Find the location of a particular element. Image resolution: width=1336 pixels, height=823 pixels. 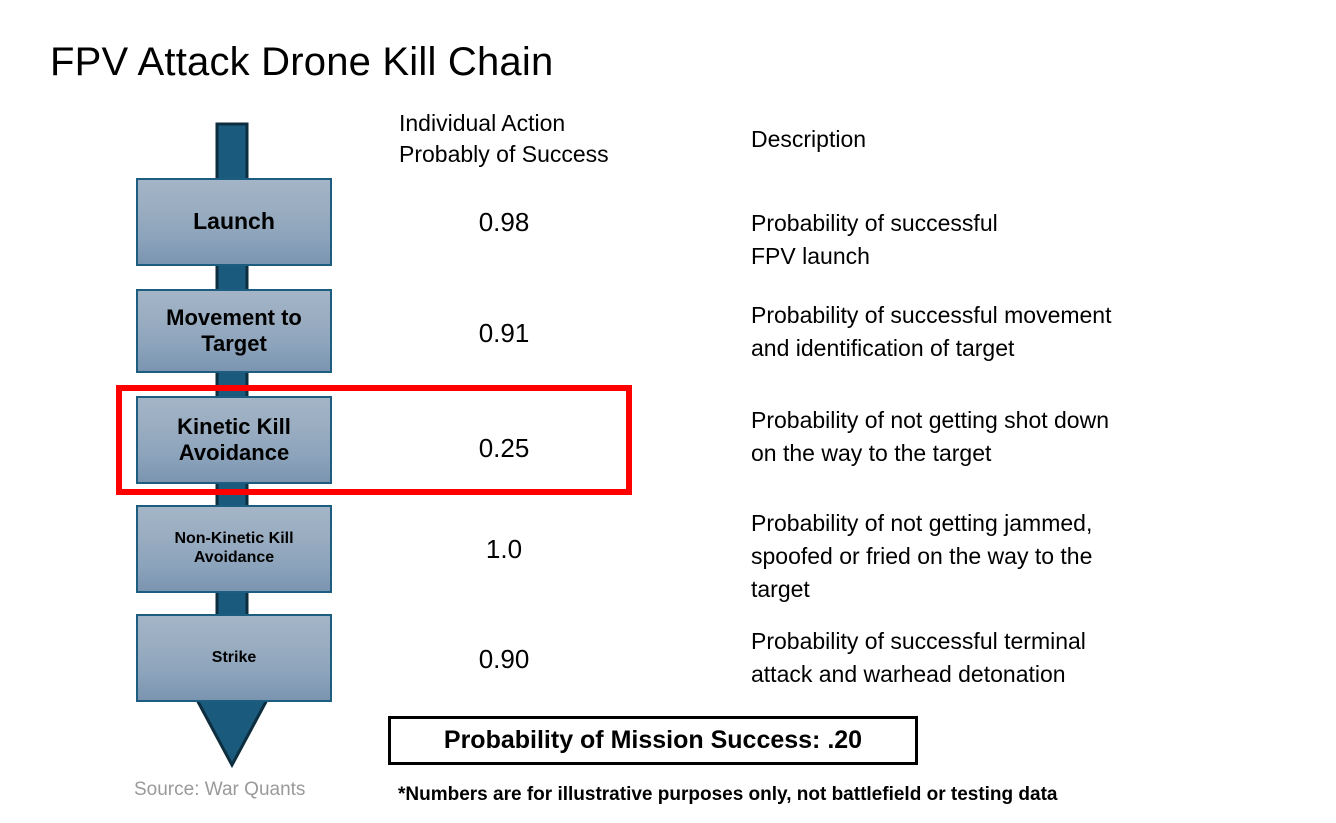

flow-step-label: Kinetic Kill Avoidance is located at coordinates (234, 439).